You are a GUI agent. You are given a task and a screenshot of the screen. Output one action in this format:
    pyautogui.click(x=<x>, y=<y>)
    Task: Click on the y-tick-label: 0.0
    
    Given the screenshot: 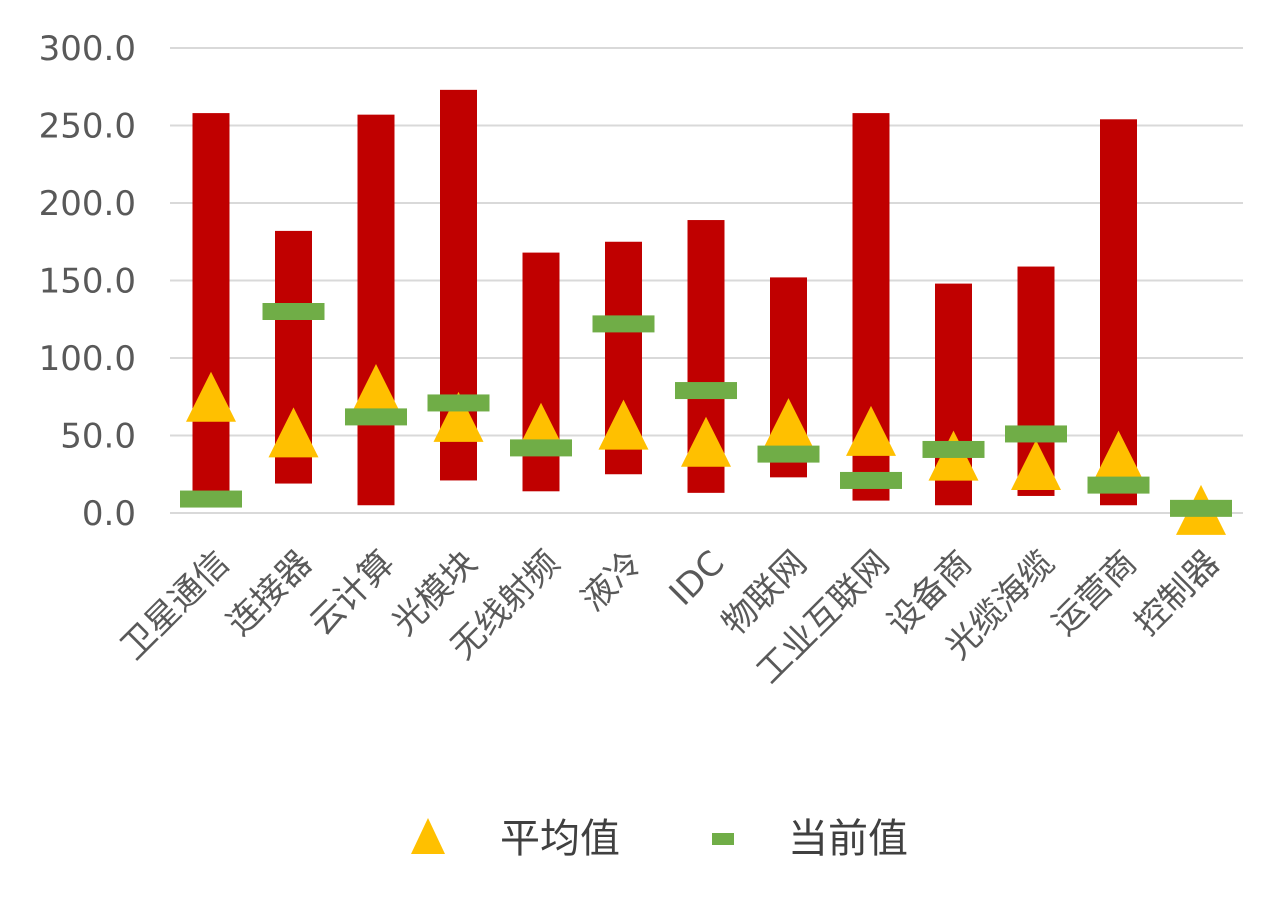 What is the action you would take?
    pyautogui.click(x=109, y=514)
    